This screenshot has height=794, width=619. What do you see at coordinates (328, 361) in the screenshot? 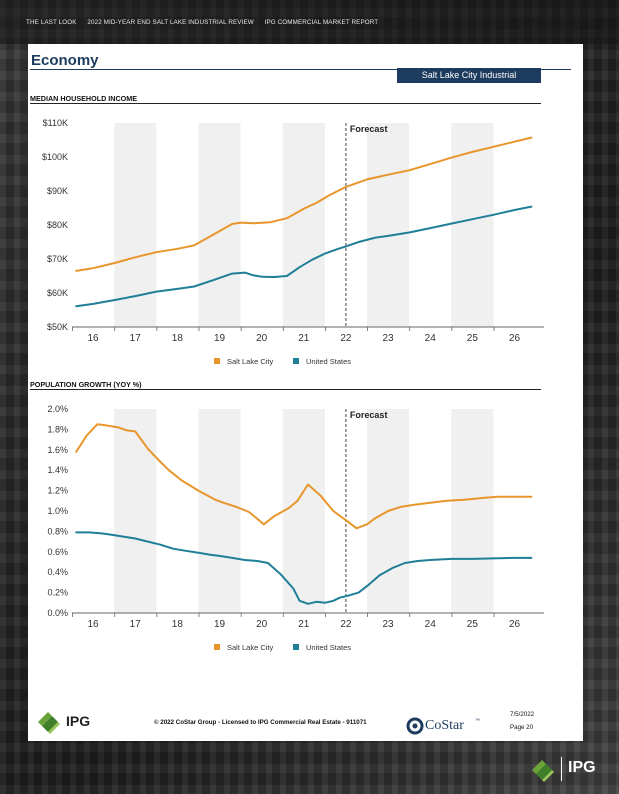
I see `income-legend-label: United States` at bounding box center [328, 361].